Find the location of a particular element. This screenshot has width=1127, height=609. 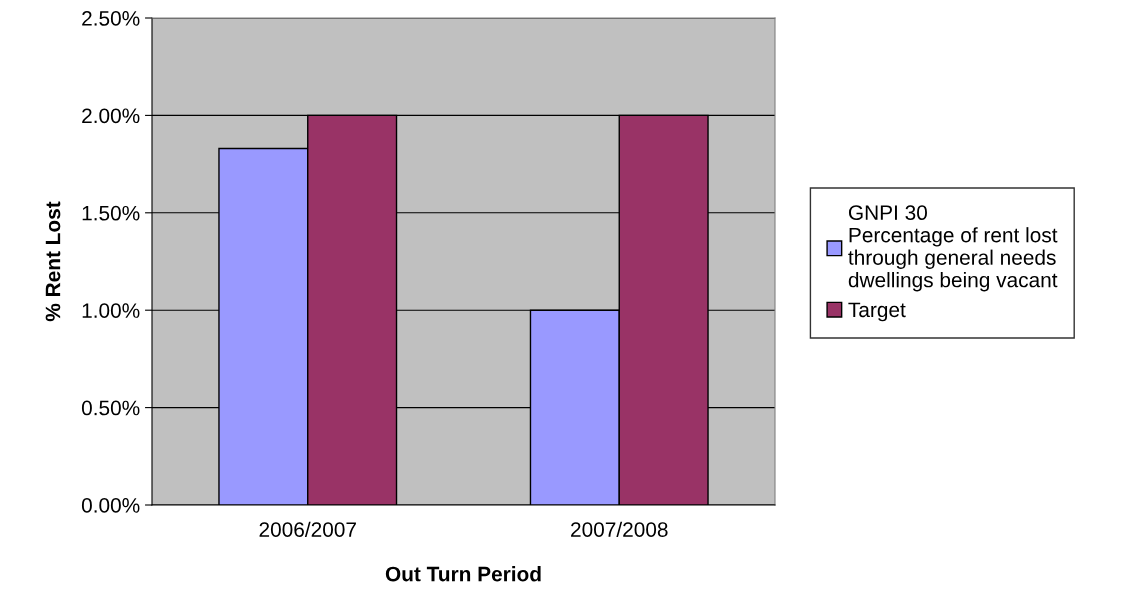

y-tick-label: 2.50% is located at coordinates (111, 18).